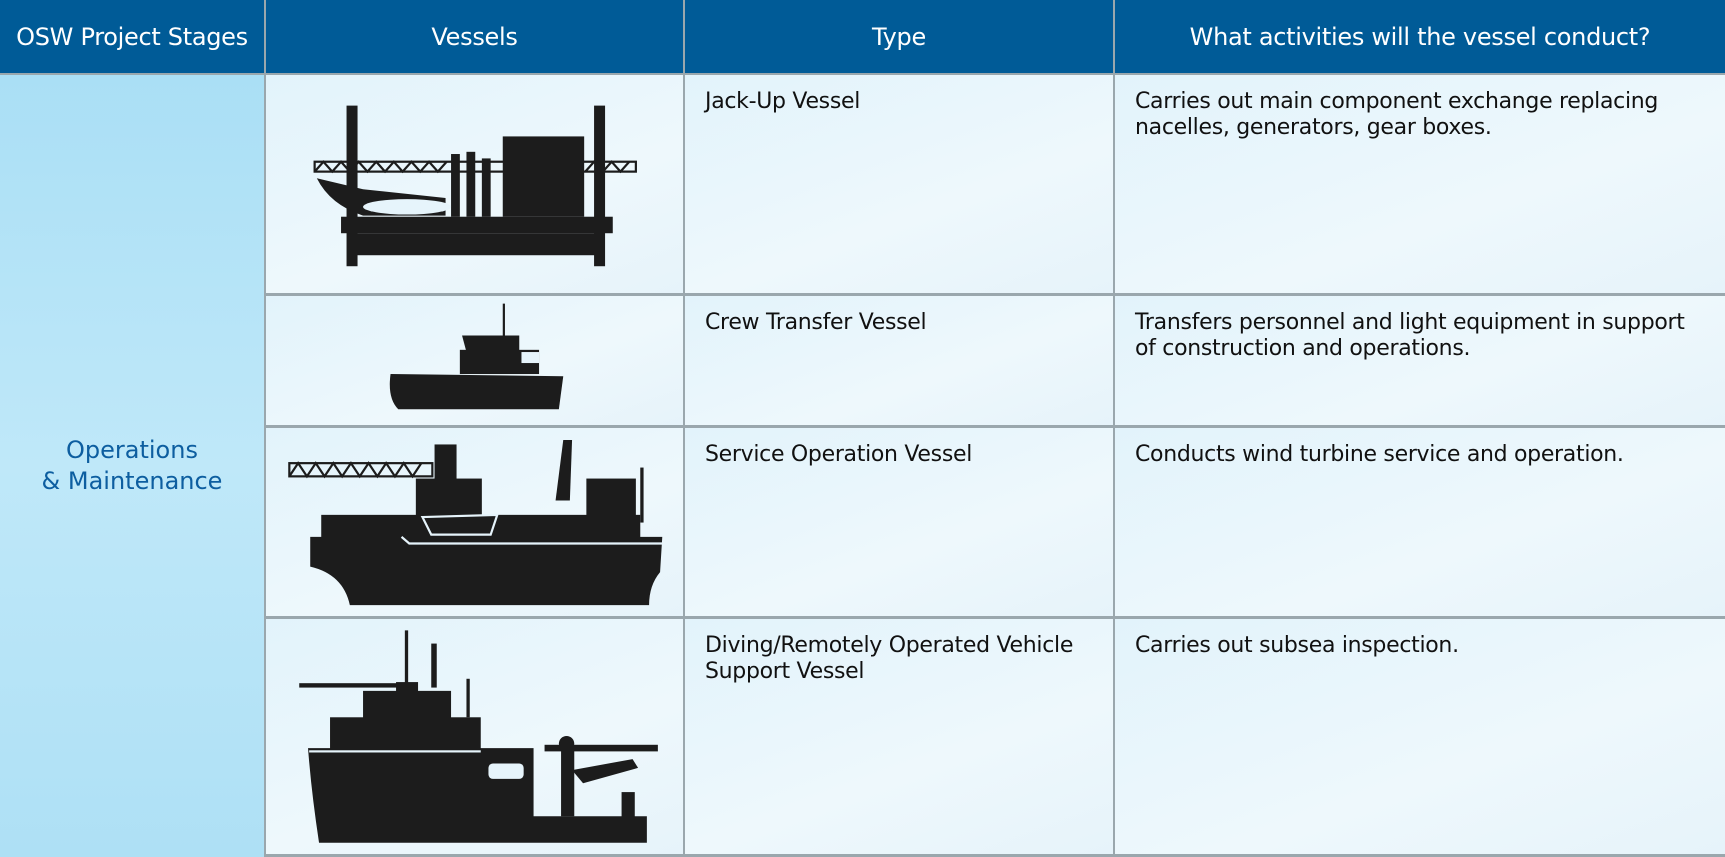 Image resolution: width=1725 pixels, height=857 pixels. What do you see at coordinates (899, 522) in the screenshot?
I see `type-cell: Service Operation Vessel` at bounding box center [899, 522].